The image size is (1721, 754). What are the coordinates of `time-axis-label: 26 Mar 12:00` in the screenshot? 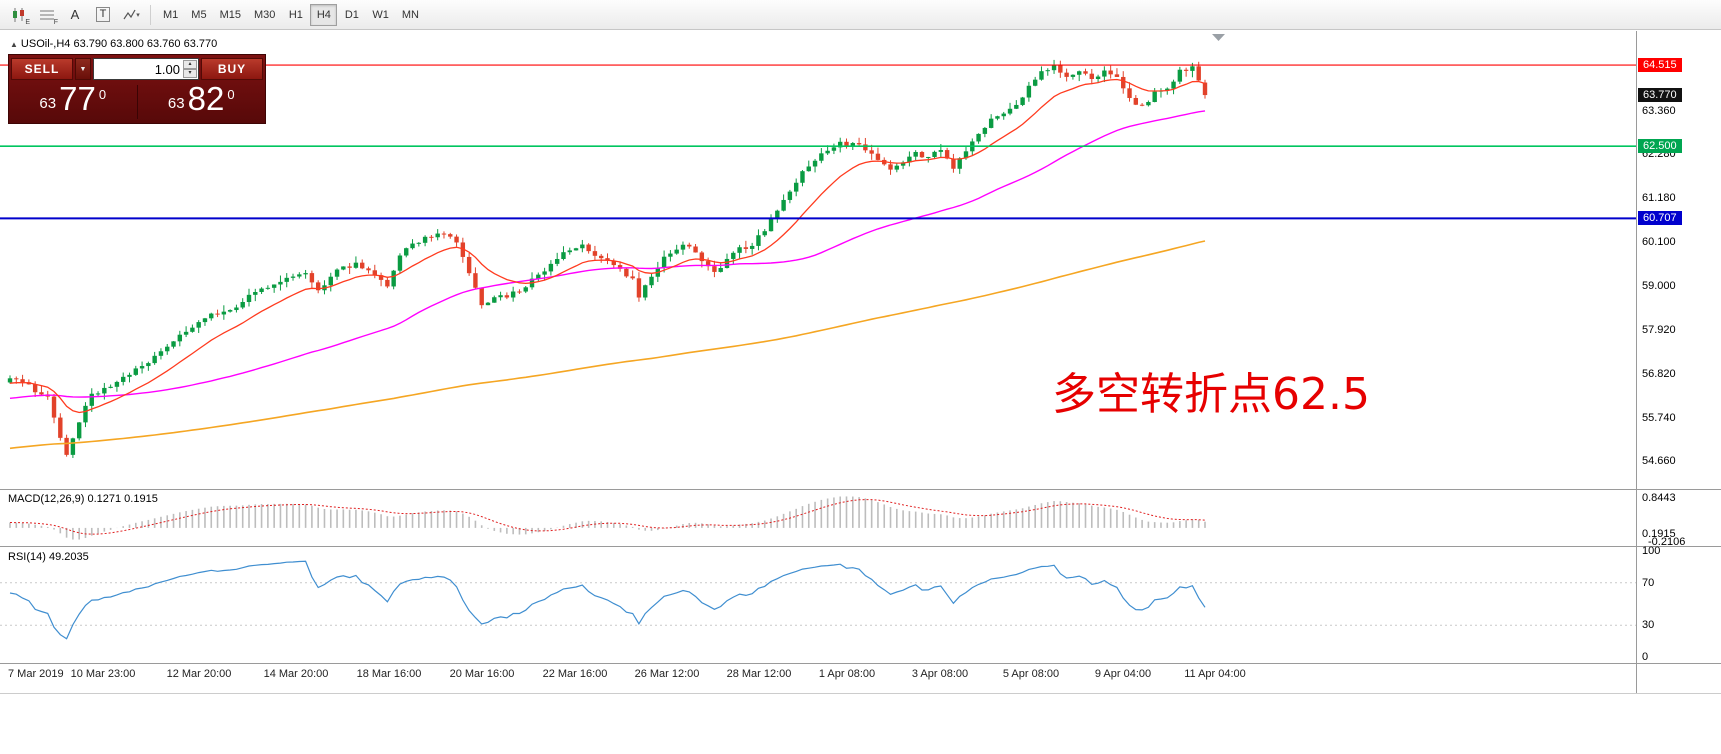 It's located at (667, 674).